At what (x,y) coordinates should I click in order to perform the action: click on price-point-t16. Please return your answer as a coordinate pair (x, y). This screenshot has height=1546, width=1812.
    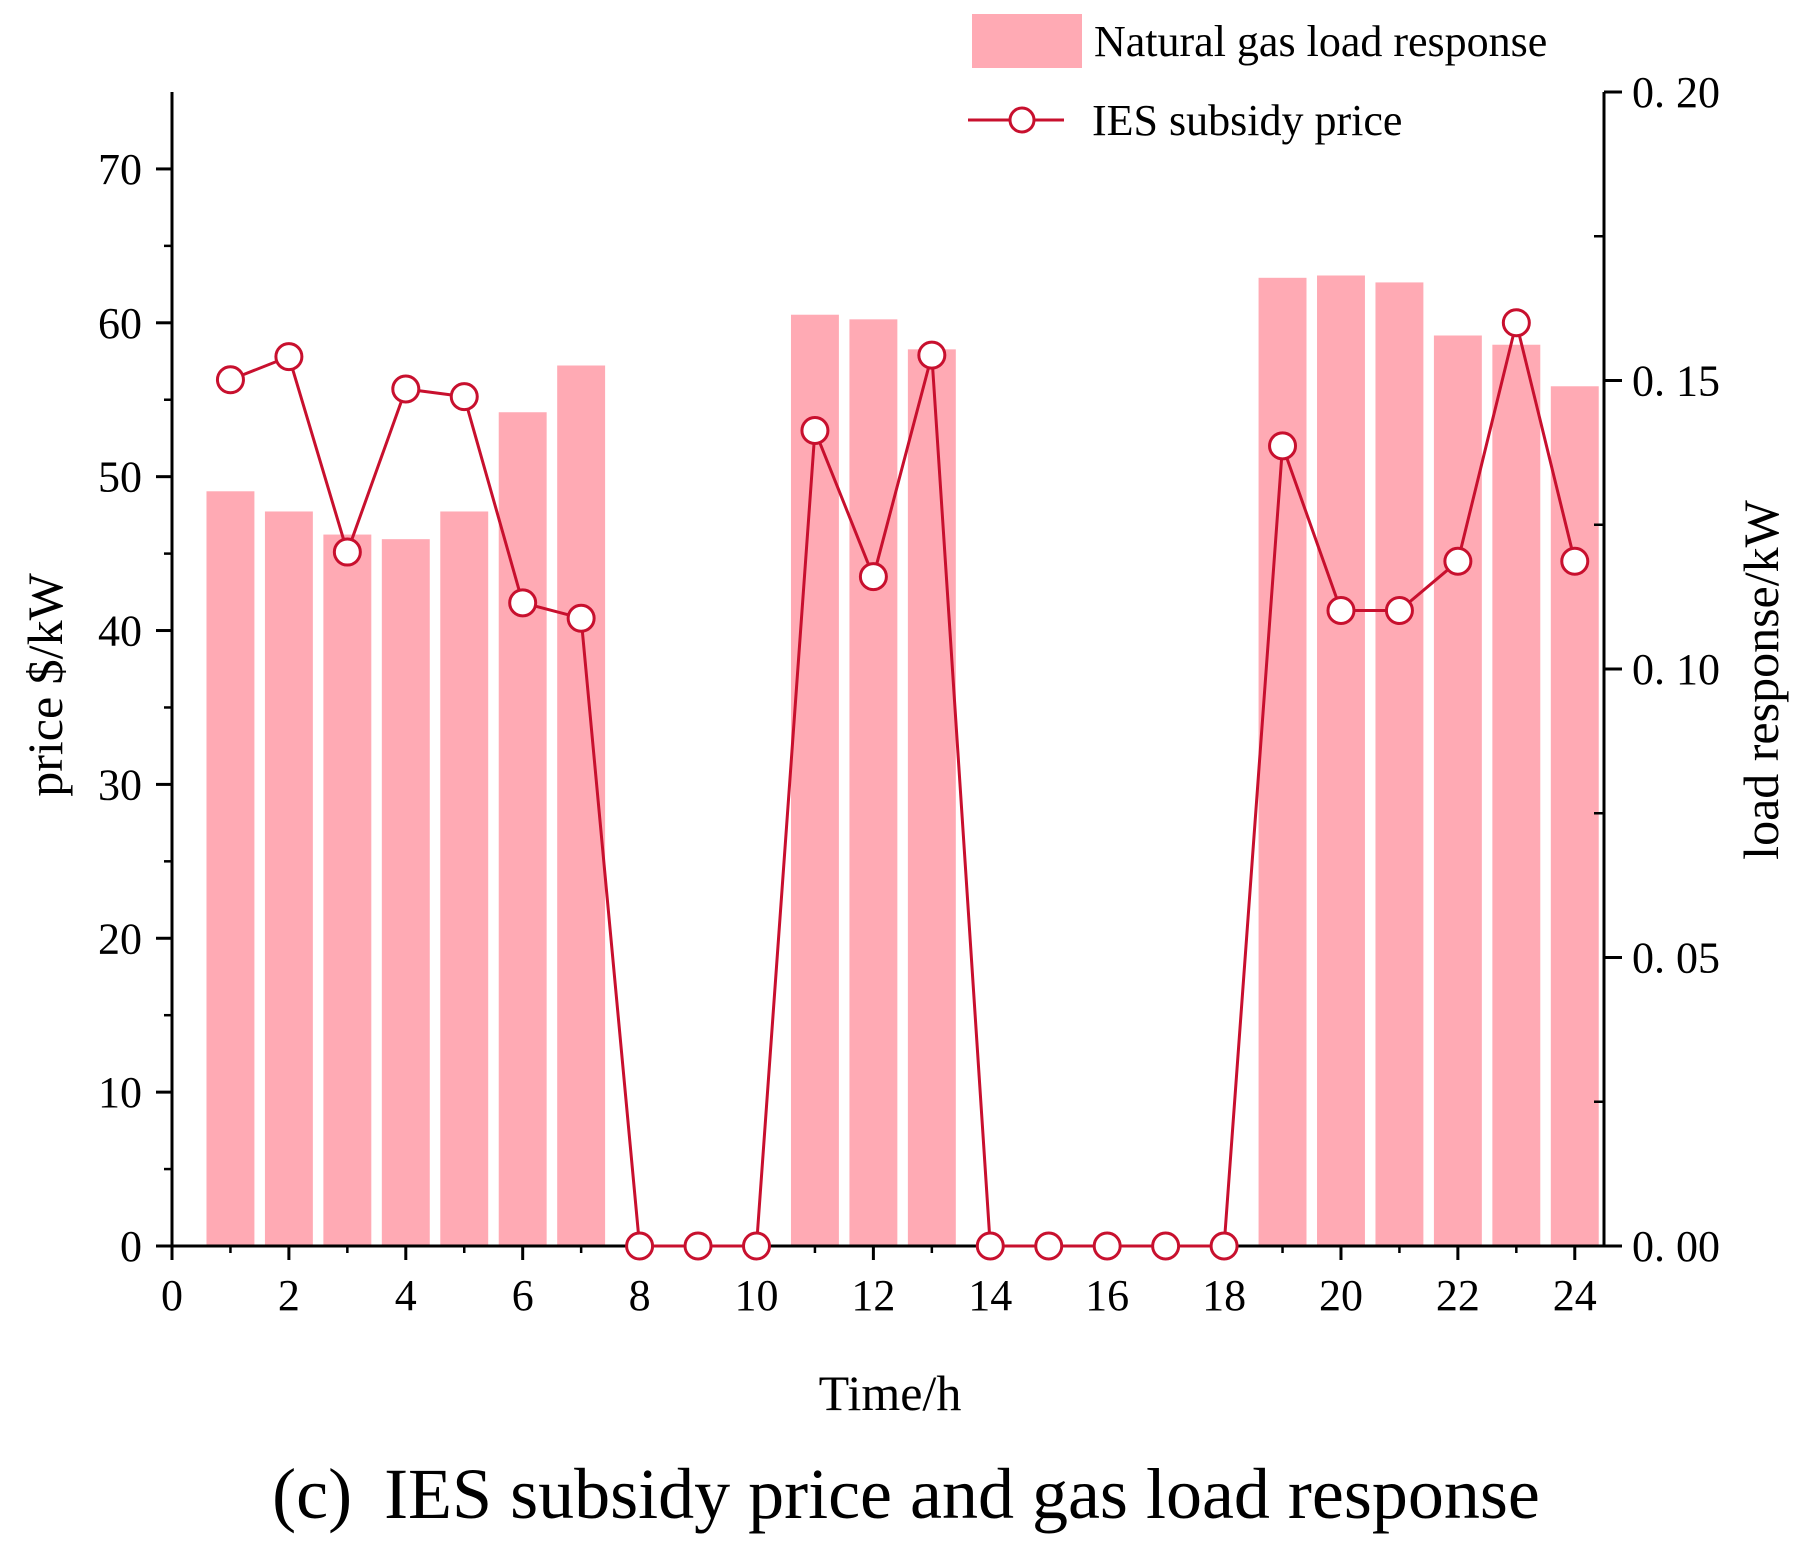
    Looking at the image, I should click on (1107, 1246).